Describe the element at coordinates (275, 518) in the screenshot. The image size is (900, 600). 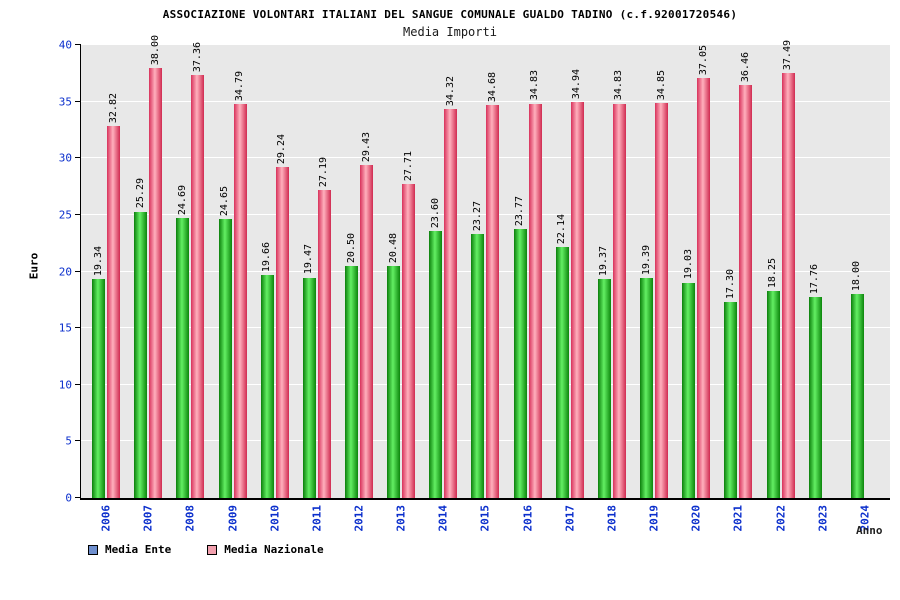
I see `x-tick-label: 2010` at that location.